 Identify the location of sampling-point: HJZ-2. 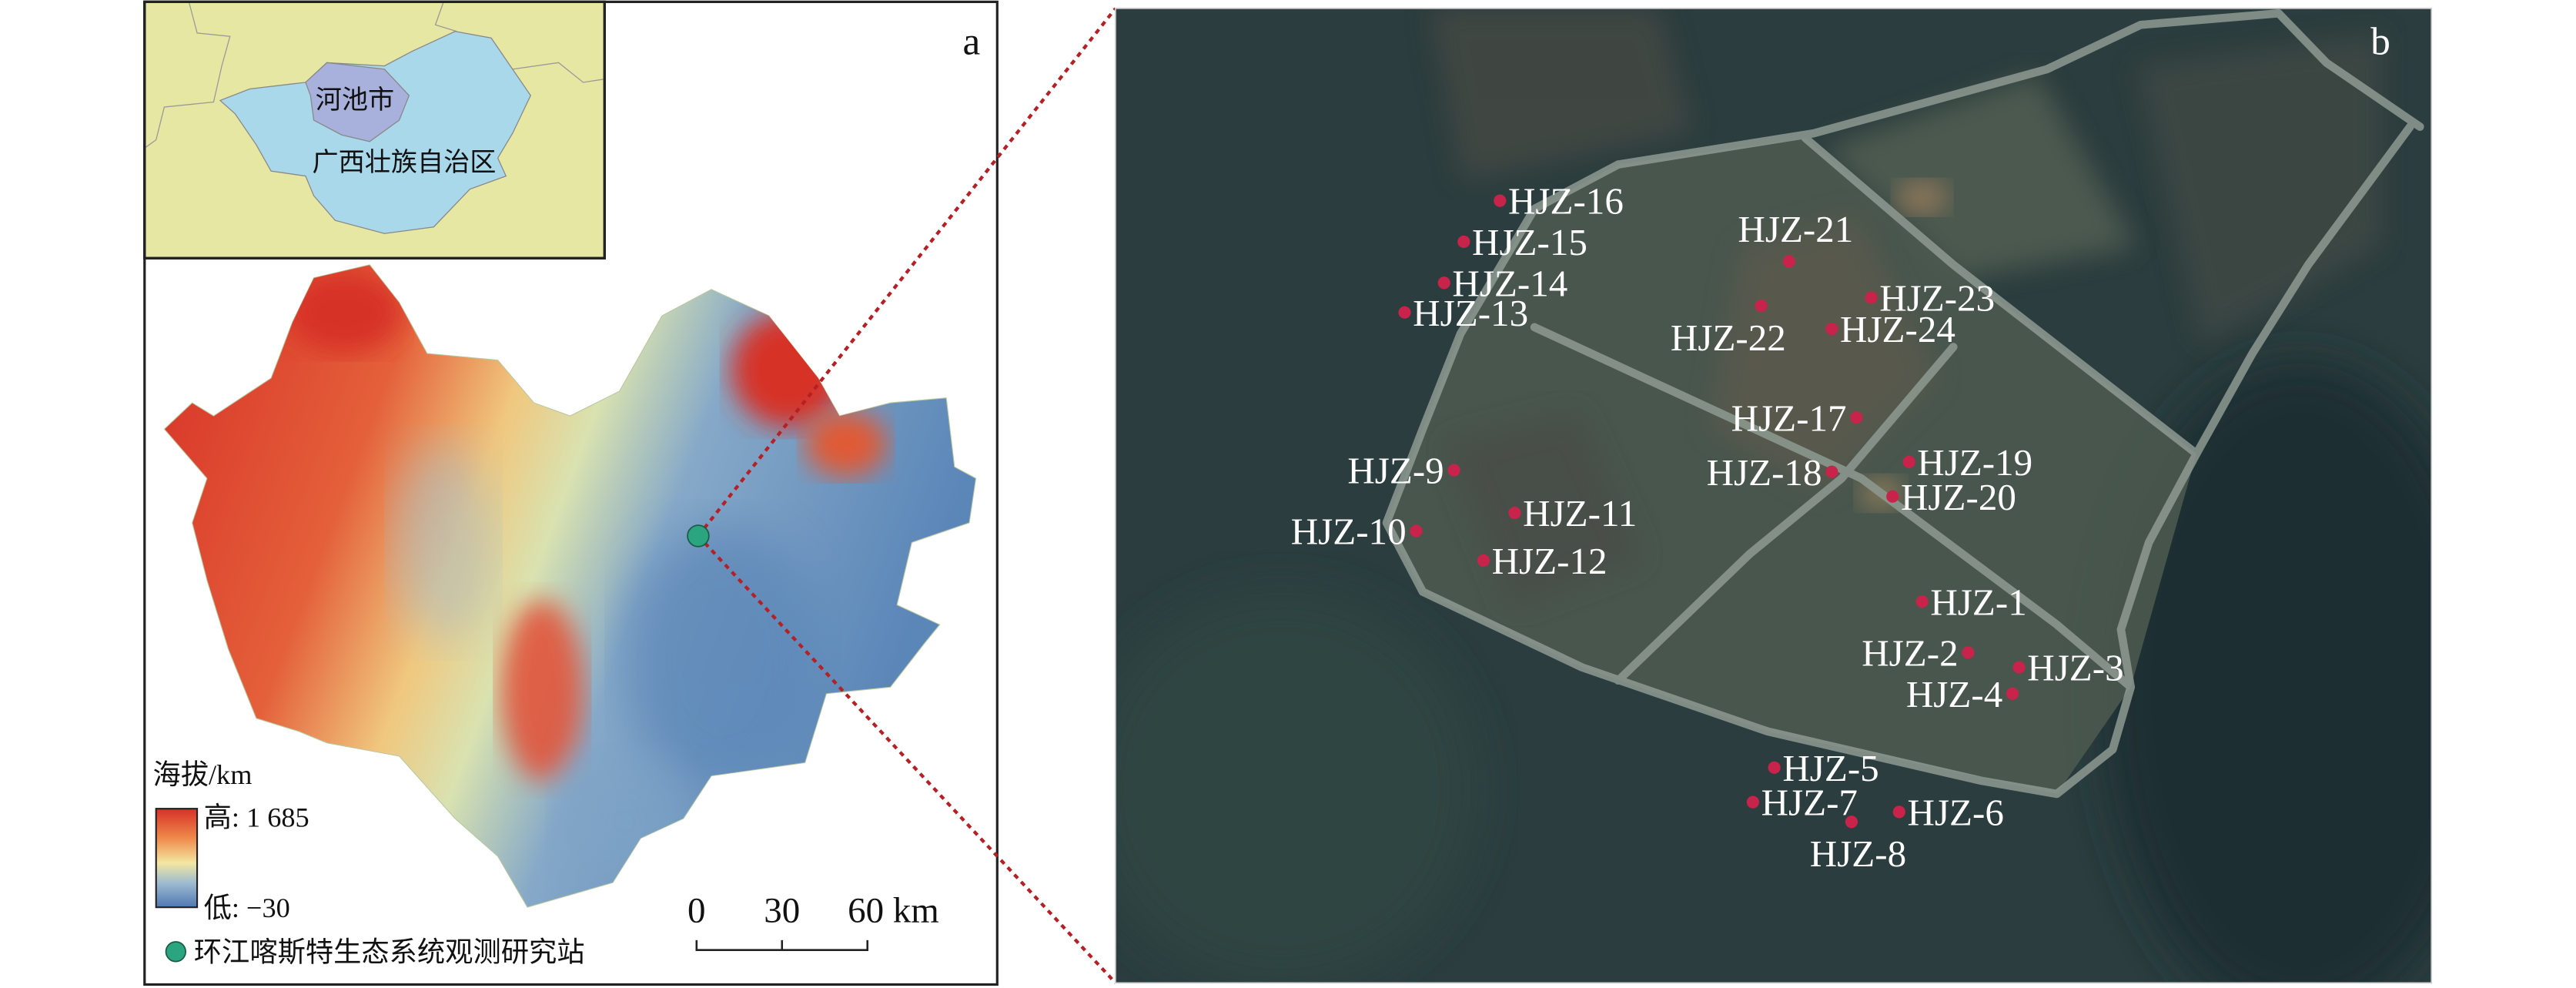
(1918, 652).